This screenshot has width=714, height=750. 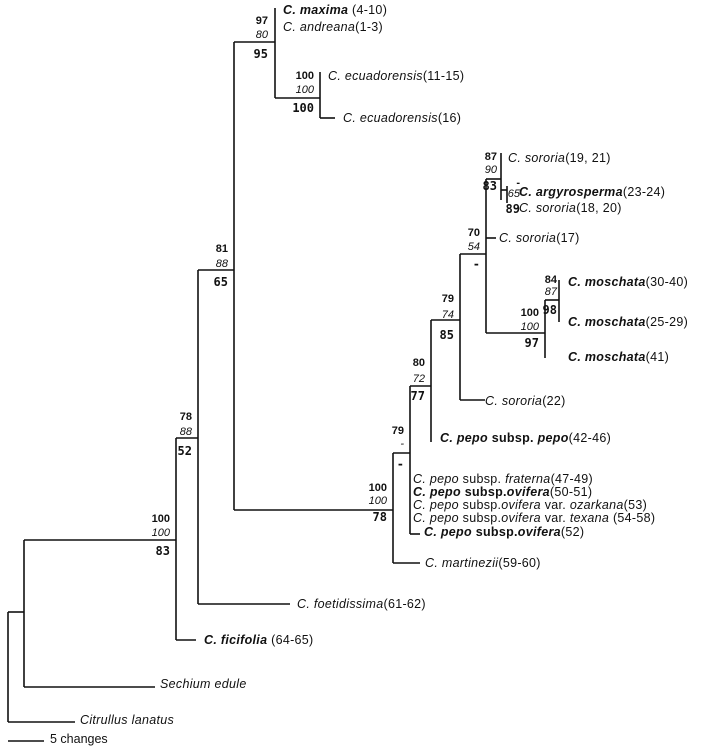 I want to click on taxon-label-part: C. ficifolia, so click(x=235, y=640).